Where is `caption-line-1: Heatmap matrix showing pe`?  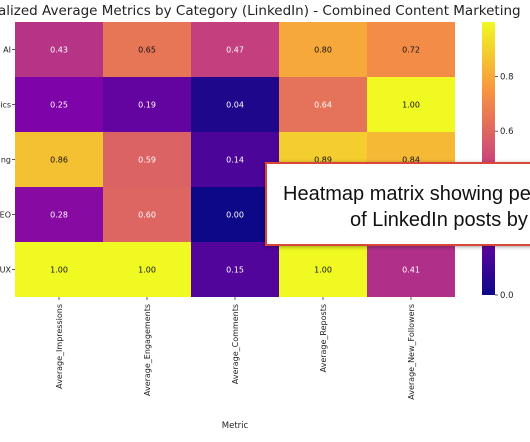
caption-line-1: Heatmap matrix showing pe is located at coordinates (406, 194).